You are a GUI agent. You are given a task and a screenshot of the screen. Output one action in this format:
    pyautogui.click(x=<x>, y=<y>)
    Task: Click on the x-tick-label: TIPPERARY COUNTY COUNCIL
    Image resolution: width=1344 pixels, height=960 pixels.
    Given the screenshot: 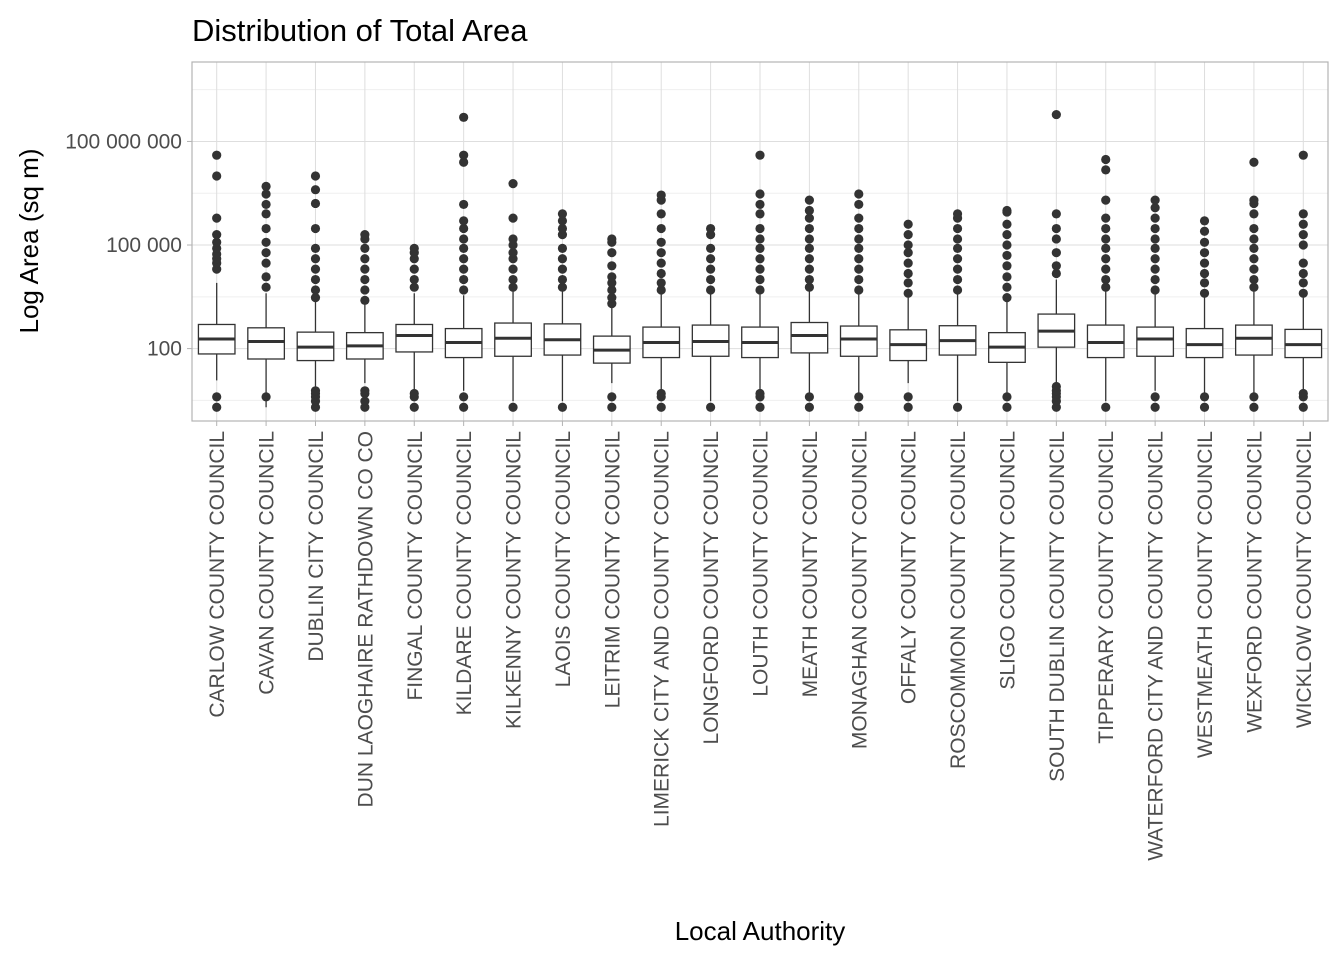 What is the action you would take?
    pyautogui.click(x=1106, y=587)
    